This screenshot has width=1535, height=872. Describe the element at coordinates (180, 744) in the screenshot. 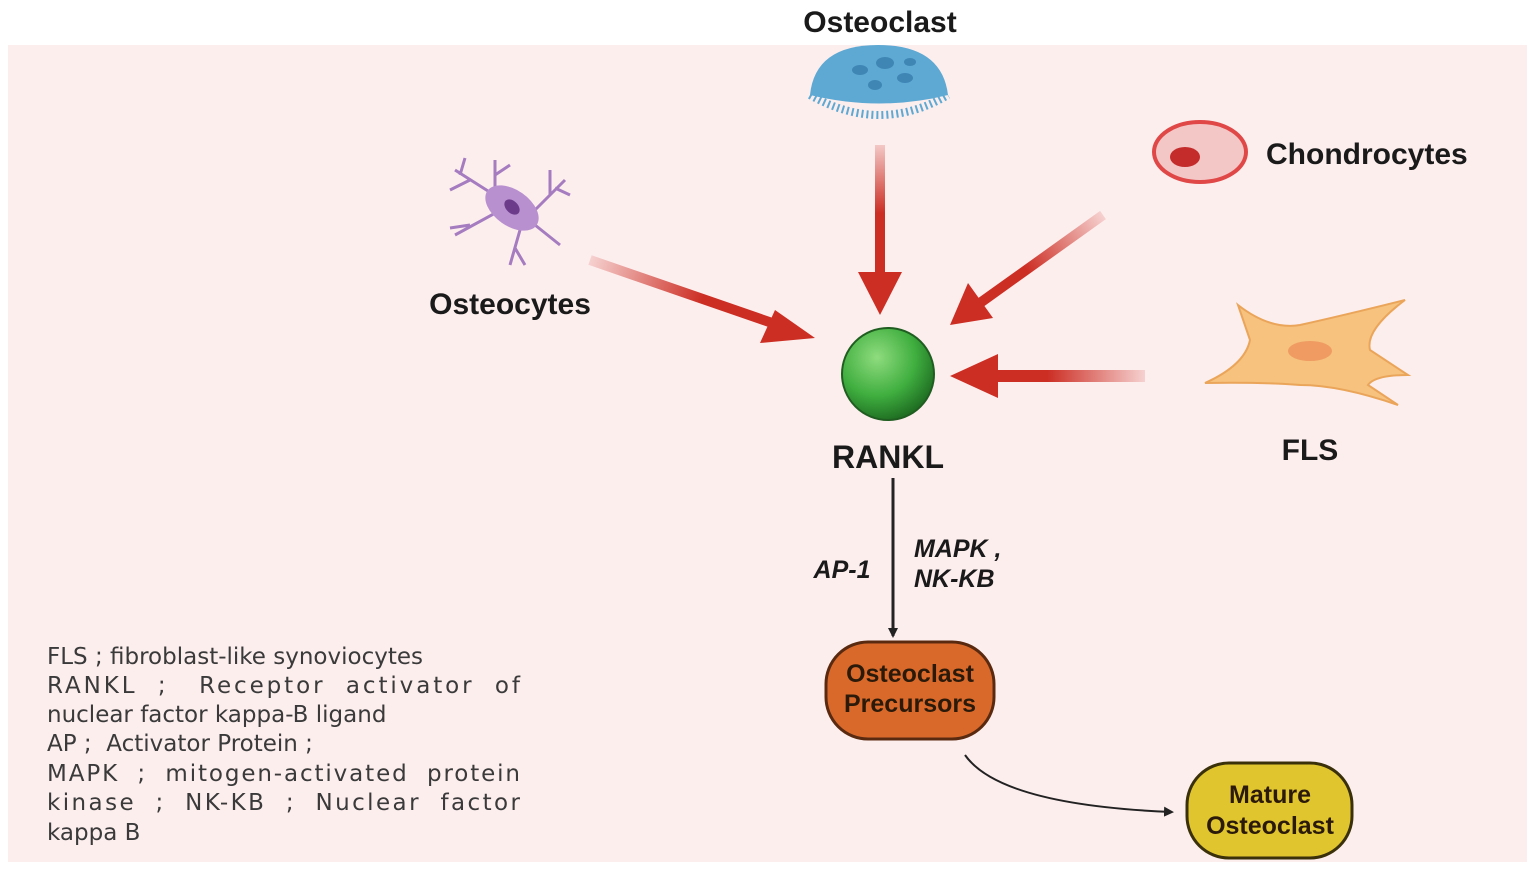

I see `legend-line: AP ; Activator Protein ;` at that location.